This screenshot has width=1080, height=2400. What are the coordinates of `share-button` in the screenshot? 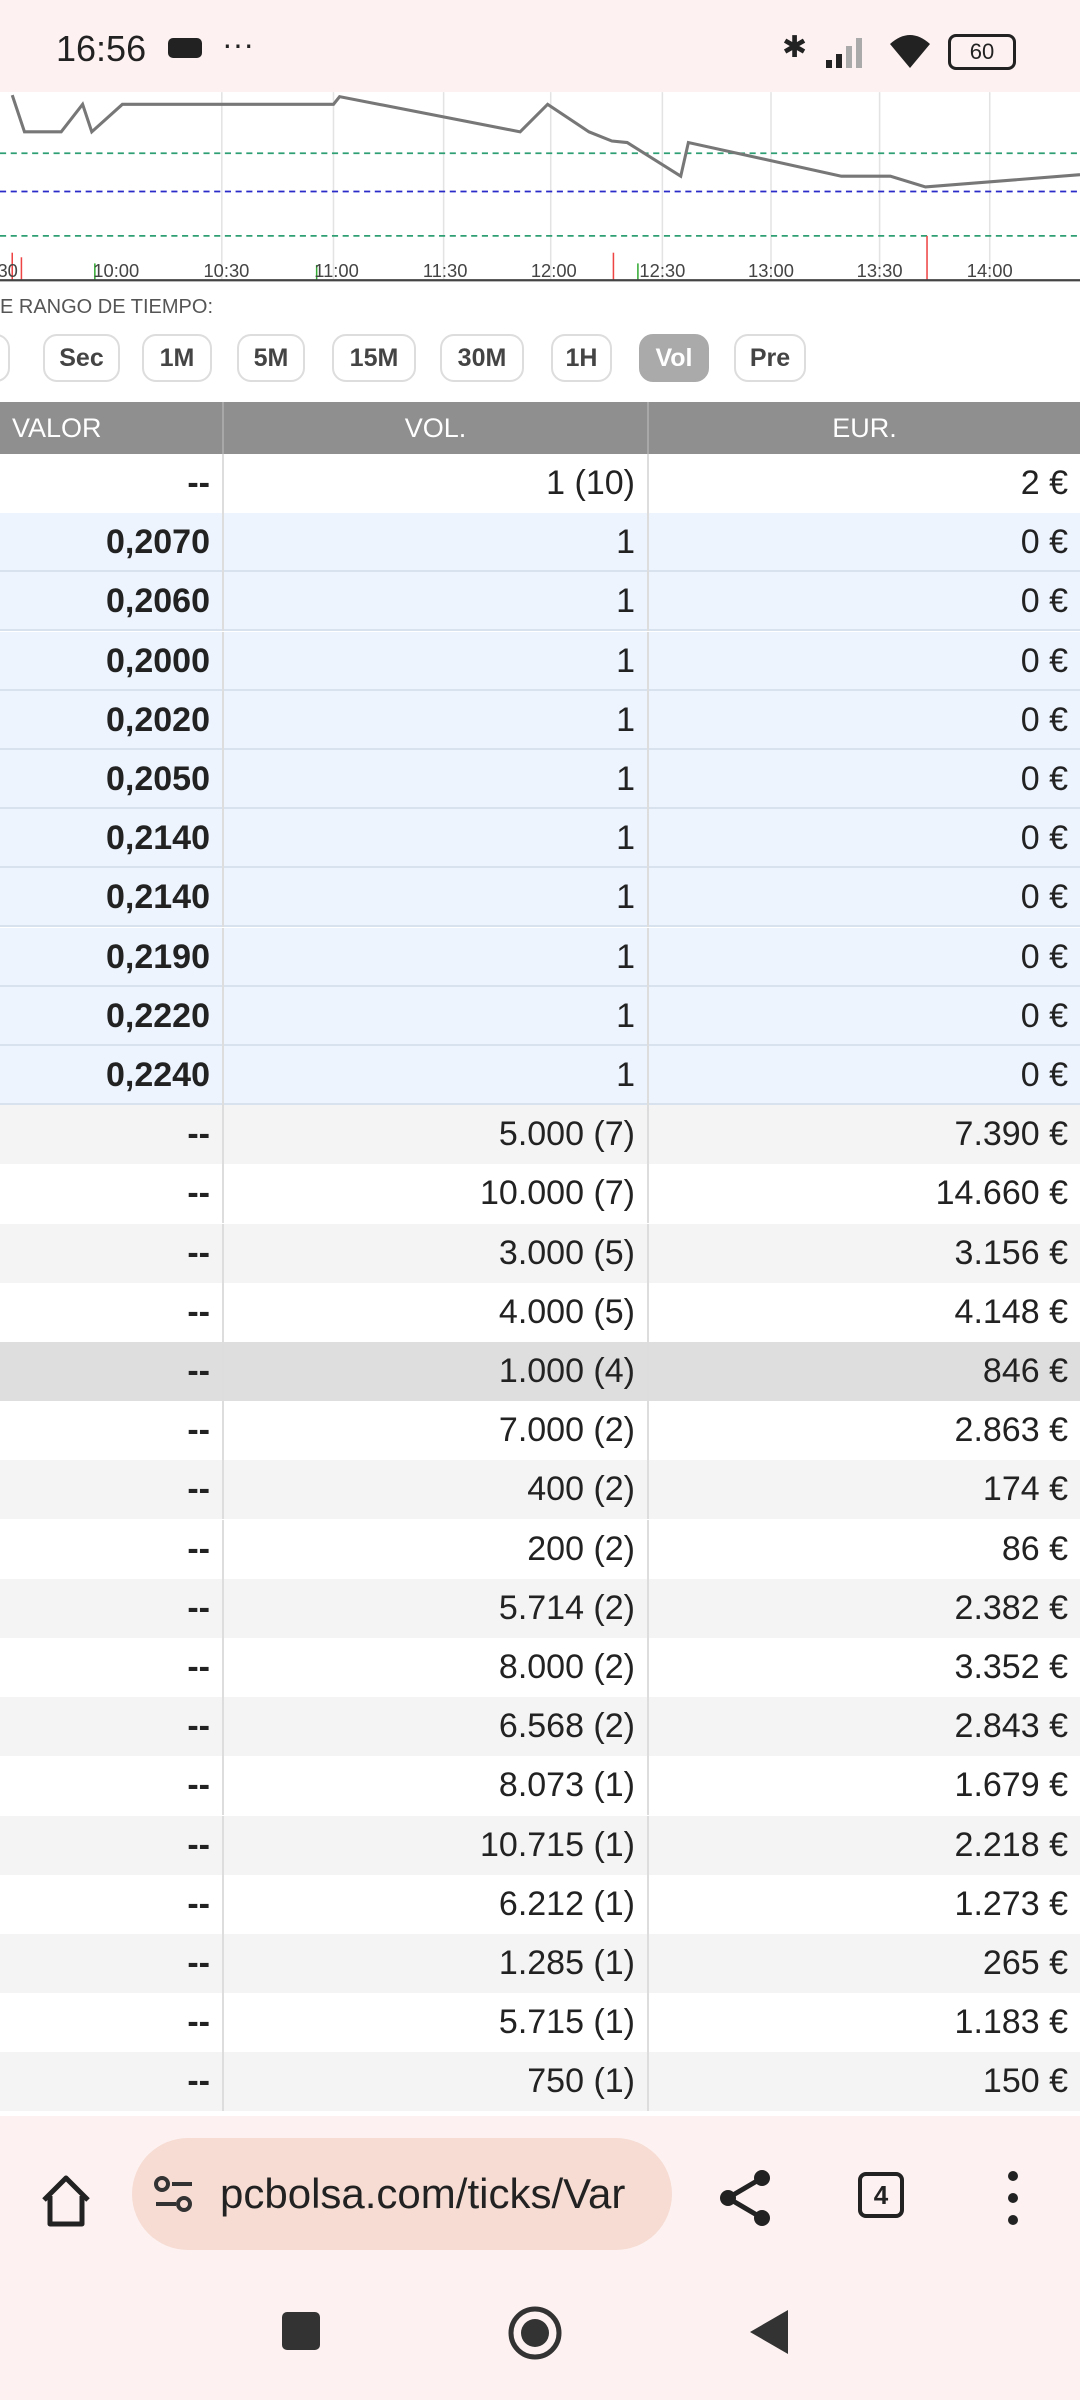 It's located at (746, 2198).